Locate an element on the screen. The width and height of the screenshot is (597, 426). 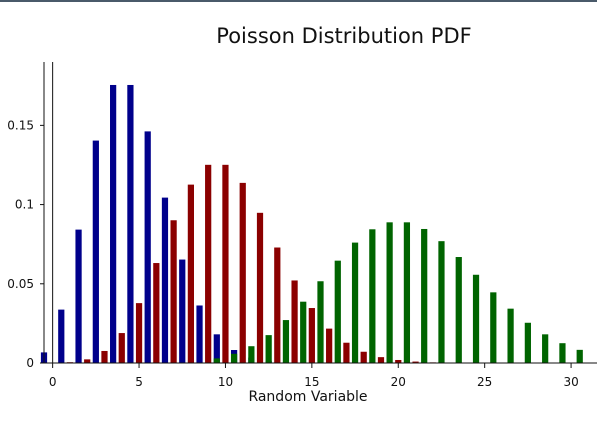
x-tick-label-30: 30 is located at coordinates (570, 382).